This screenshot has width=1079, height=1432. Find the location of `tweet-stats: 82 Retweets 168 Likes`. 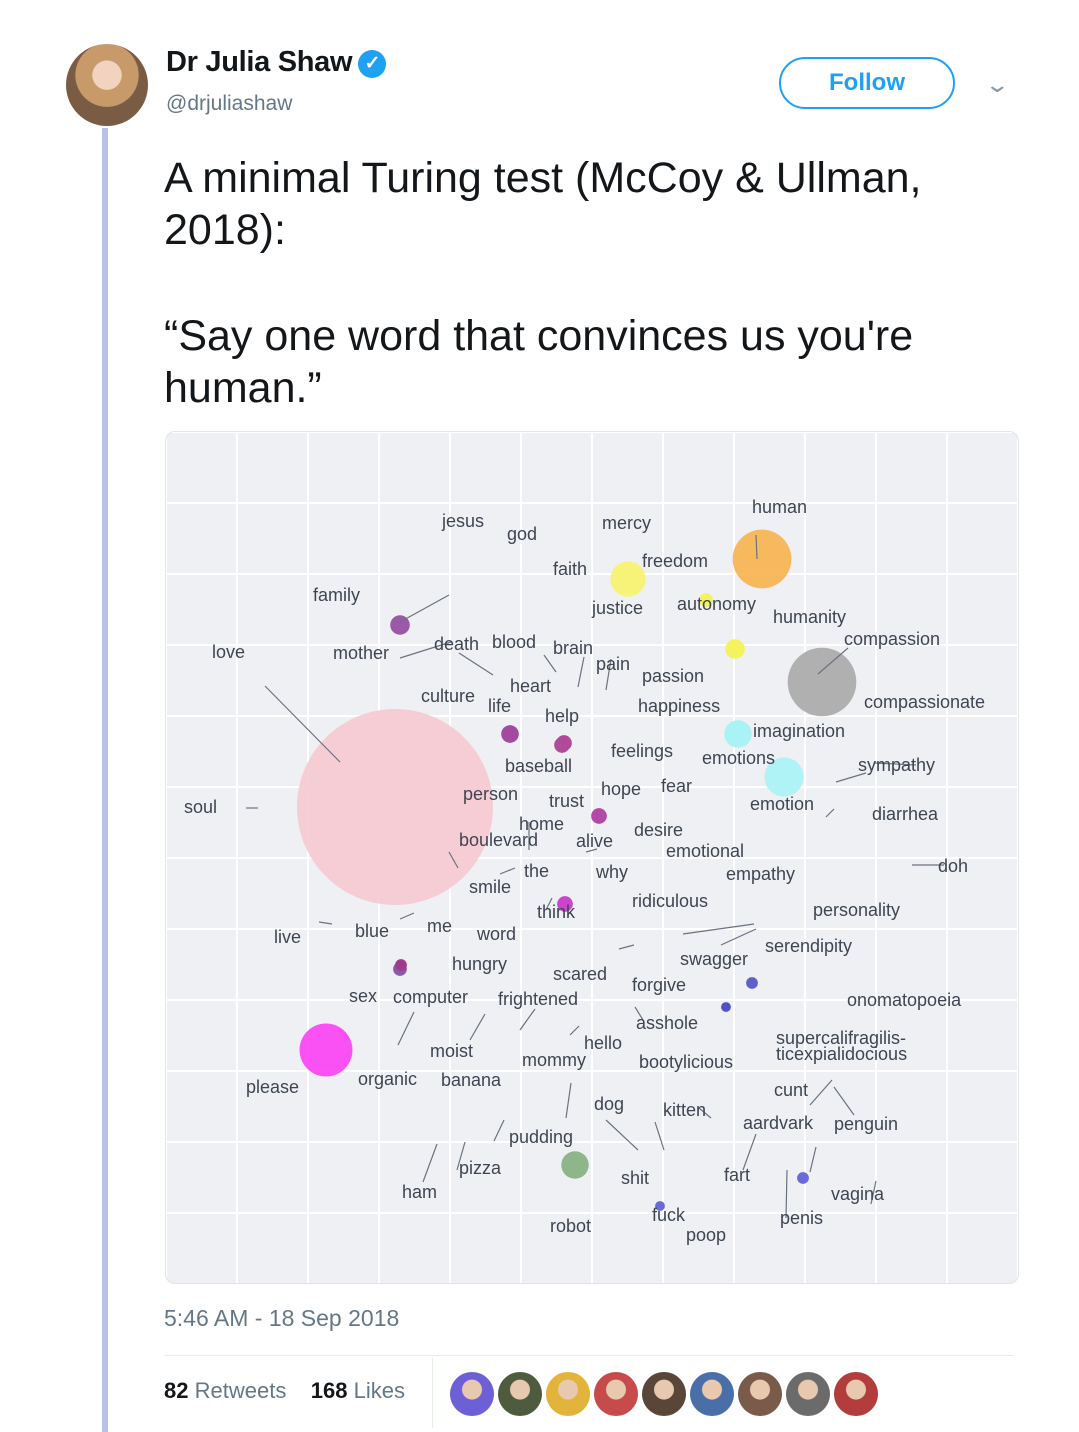

tweet-stats: 82 Retweets 168 Likes is located at coordinates (284, 1391).